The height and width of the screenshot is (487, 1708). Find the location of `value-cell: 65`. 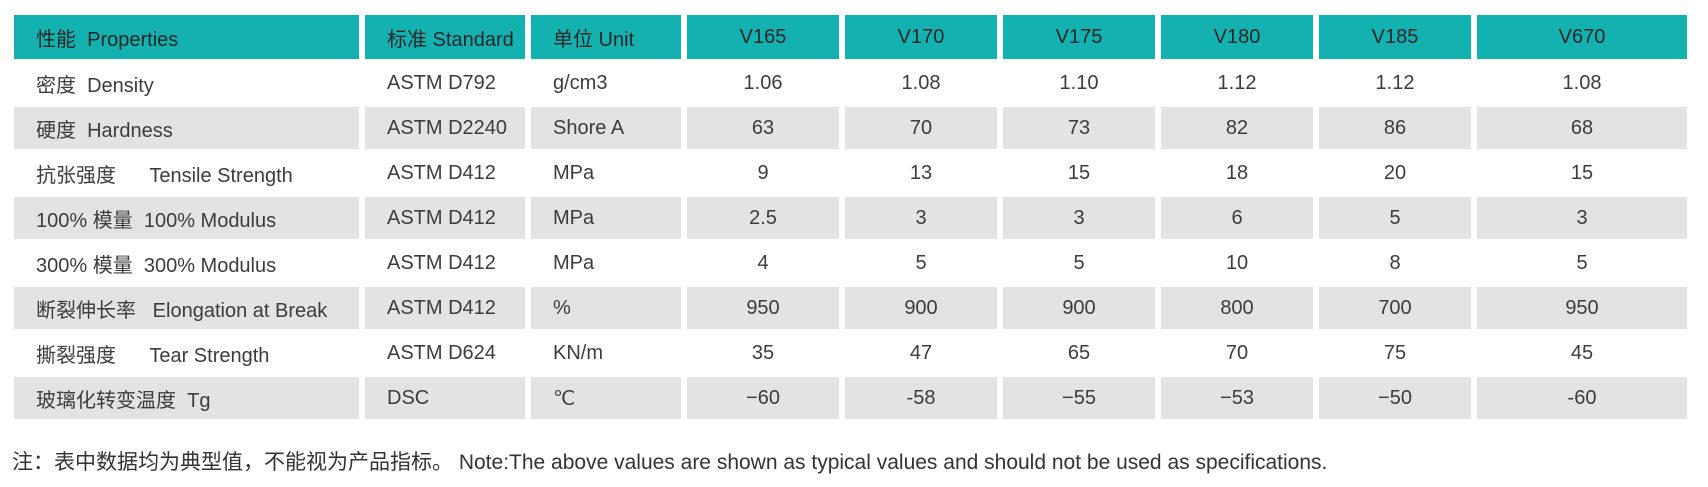

value-cell: 65 is located at coordinates (1079, 352).